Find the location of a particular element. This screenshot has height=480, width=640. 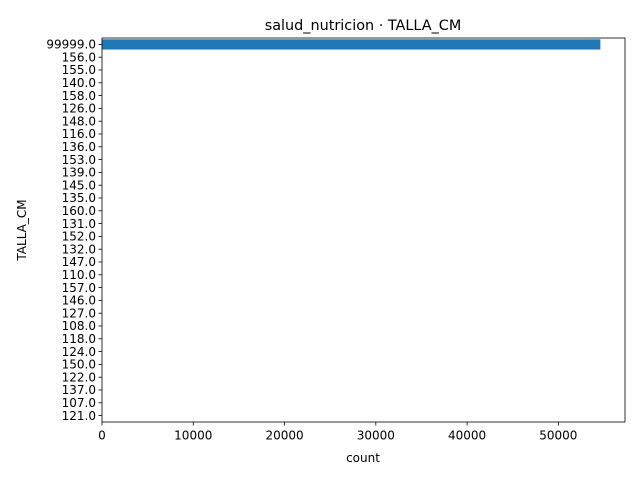

x-tick-label: 50000 is located at coordinates (558, 436).